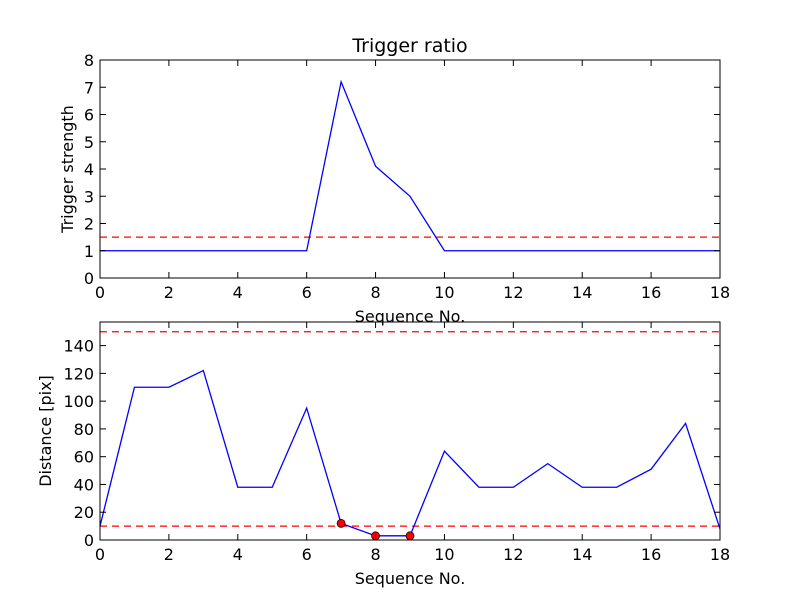 The width and height of the screenshot is (800, 600). I want to click on top-y-tick-label: 0, so click(89, 278).